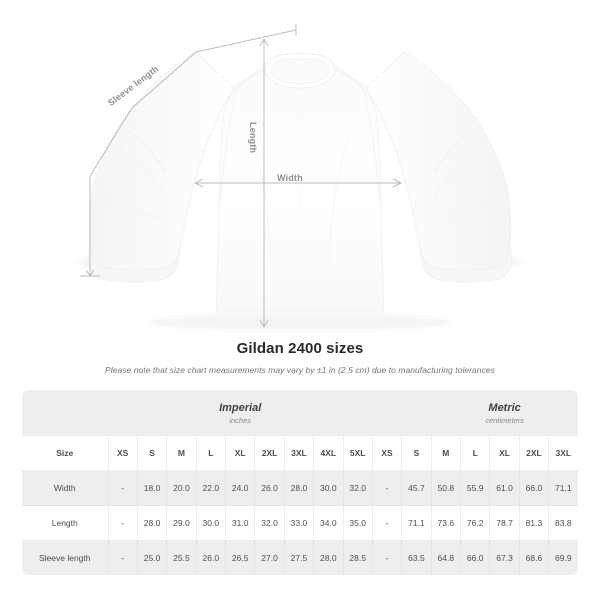 This screenshot has width=600, height=600. What do you see at coordinates (439, 167) in the screenshot?
I see `right-sleeve` at bounding box center [439, 167].